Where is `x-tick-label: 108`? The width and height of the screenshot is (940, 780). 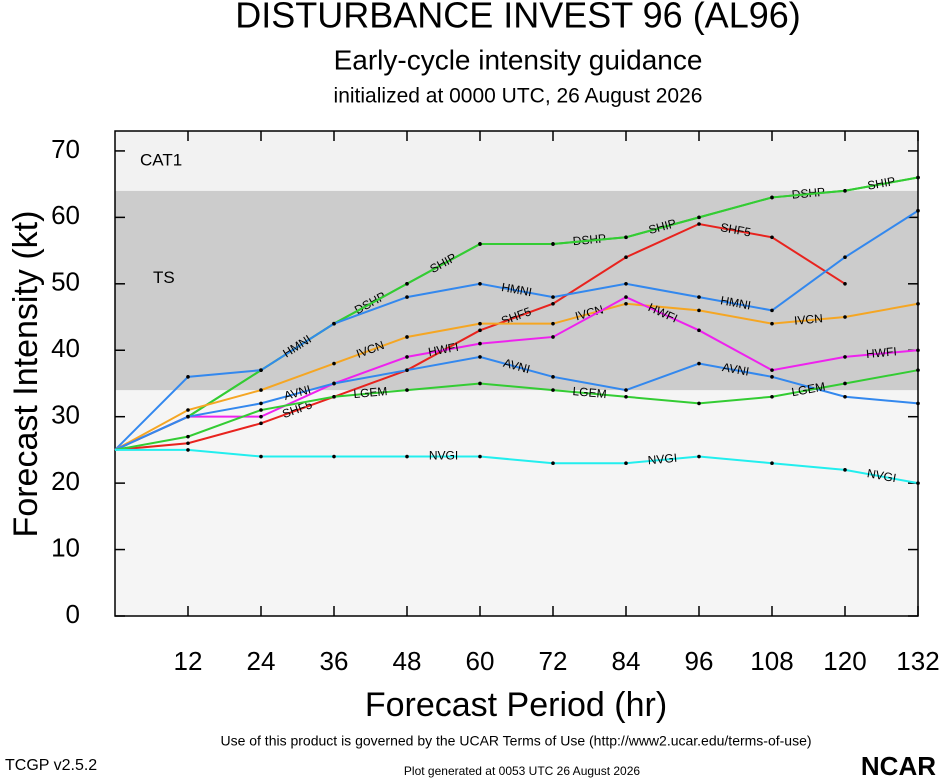
x-tick-label: 108 is located at coordinates (771, 661).